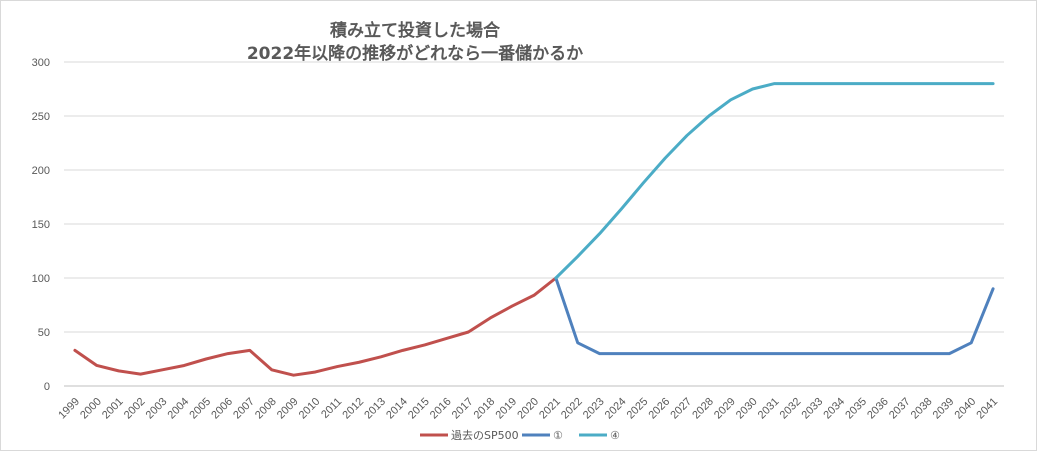 The width and height of the screenshot is (1037, 451). What do you see at coordinates (944, 409) in the screenshot?
I see `x-tick-label: 2039` at bounding box center [944, 409].